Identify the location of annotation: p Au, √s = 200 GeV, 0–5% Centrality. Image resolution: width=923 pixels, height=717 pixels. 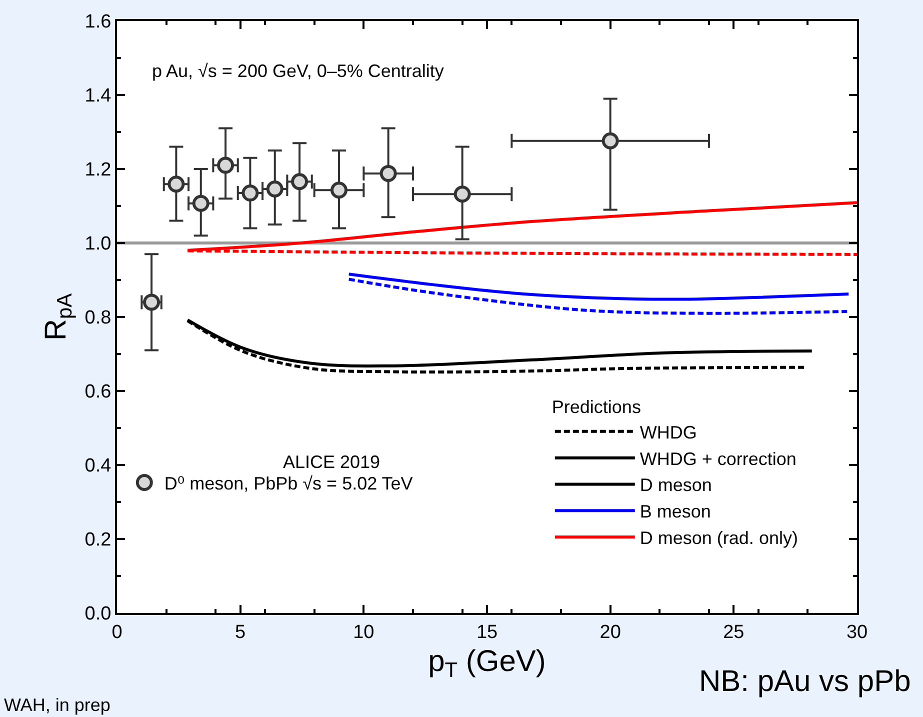
(298, 71).